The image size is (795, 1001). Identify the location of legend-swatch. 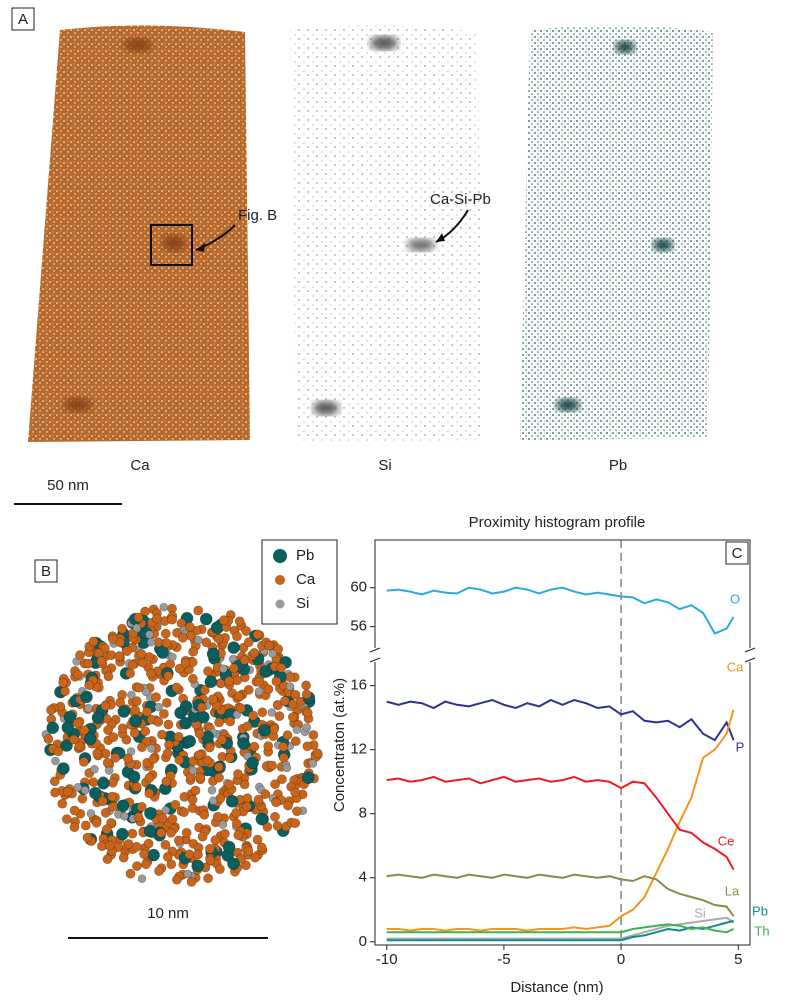
(280, 604).